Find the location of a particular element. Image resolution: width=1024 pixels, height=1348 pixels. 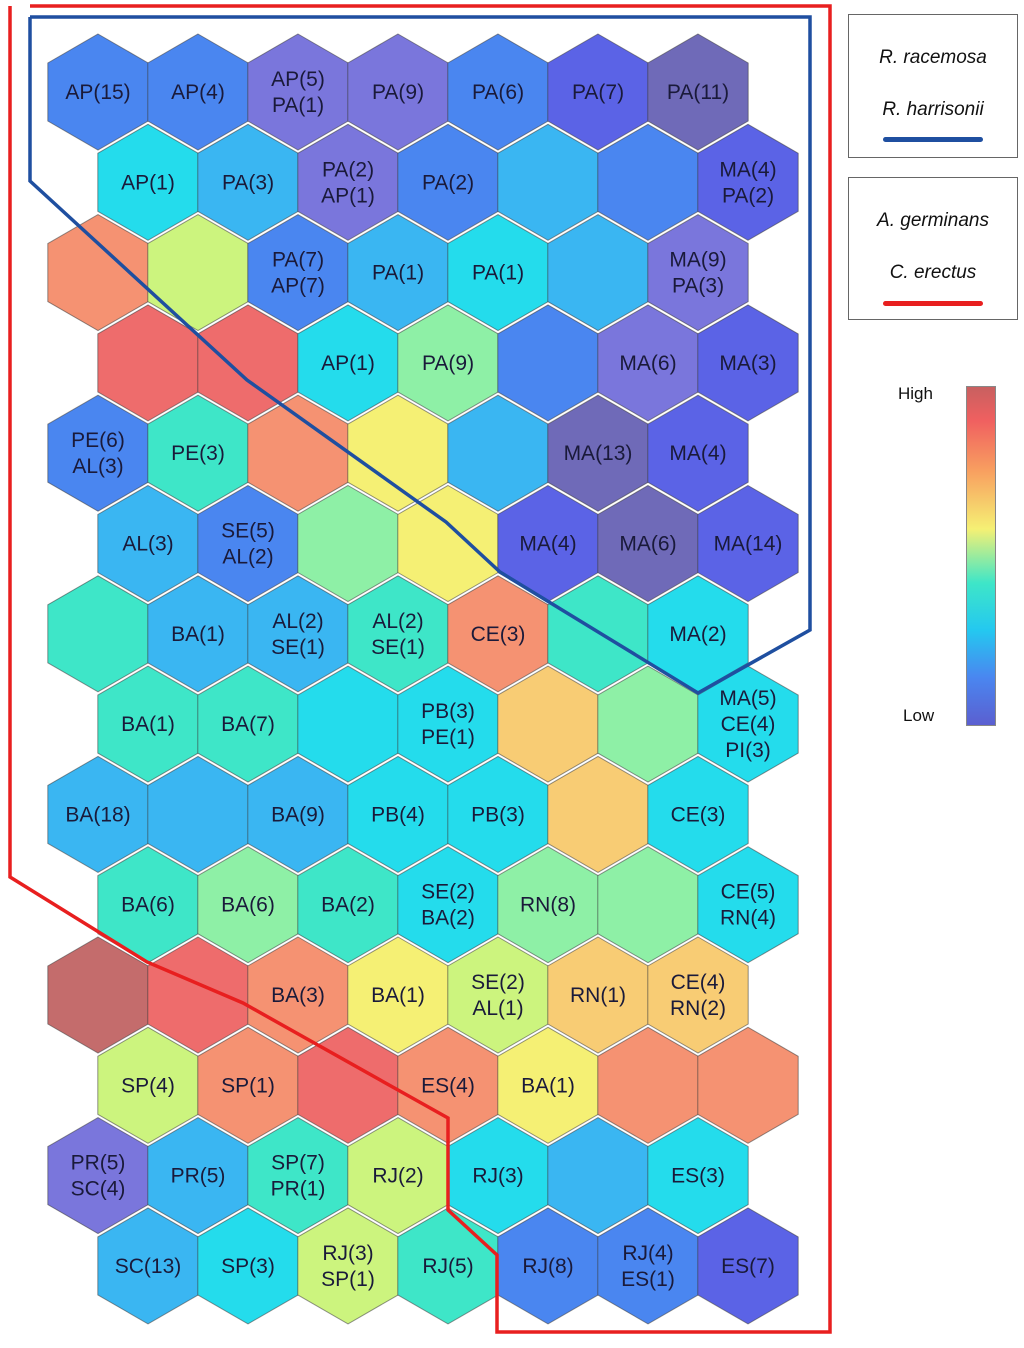

som-node-label: MA(5) is located at coordinates (747, 698).